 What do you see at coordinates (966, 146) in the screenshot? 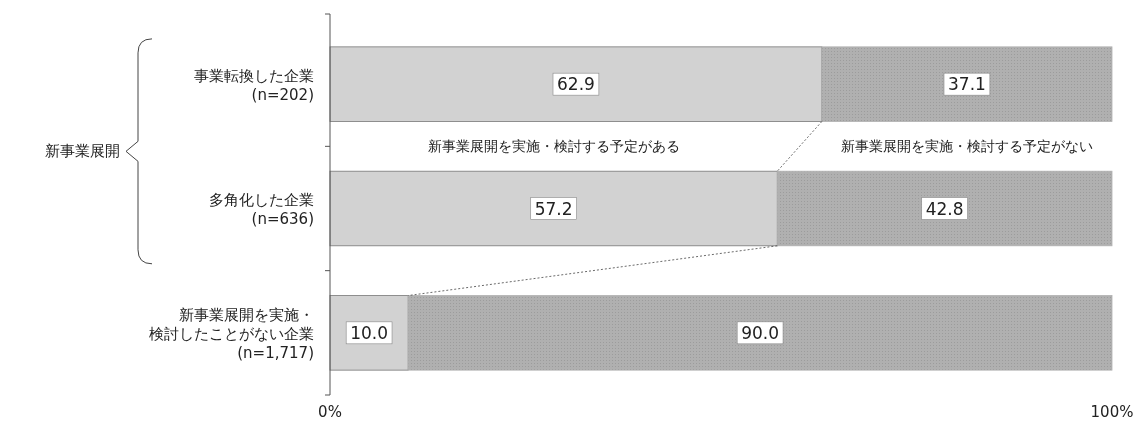
I see `series-label: 新事業展開を実施・検討する予定がない` at bounding box center [966, 146].